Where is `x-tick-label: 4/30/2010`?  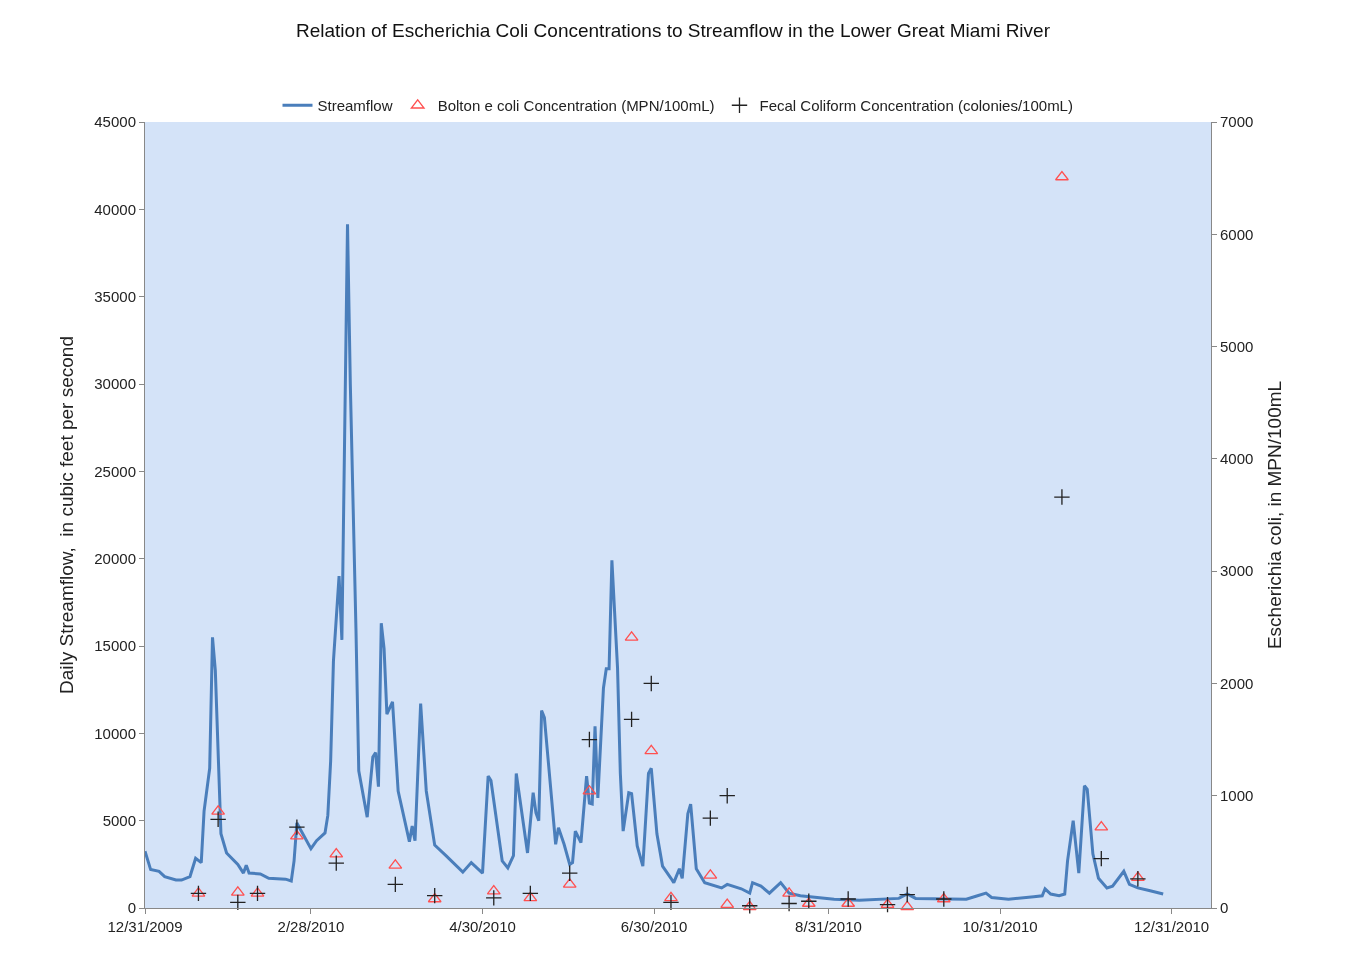
x-tick-label: 4/30/2010 is located at coordinates (482, 926).